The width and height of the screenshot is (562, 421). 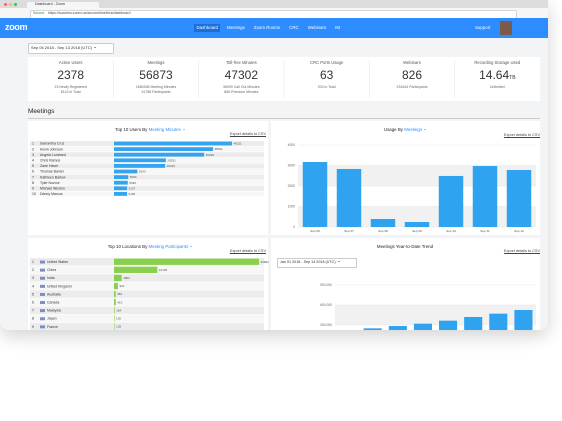 What do you see at coordinates (34, 194) in the screenshot?
I see `rank: 10` at bounding box center [34, 194].